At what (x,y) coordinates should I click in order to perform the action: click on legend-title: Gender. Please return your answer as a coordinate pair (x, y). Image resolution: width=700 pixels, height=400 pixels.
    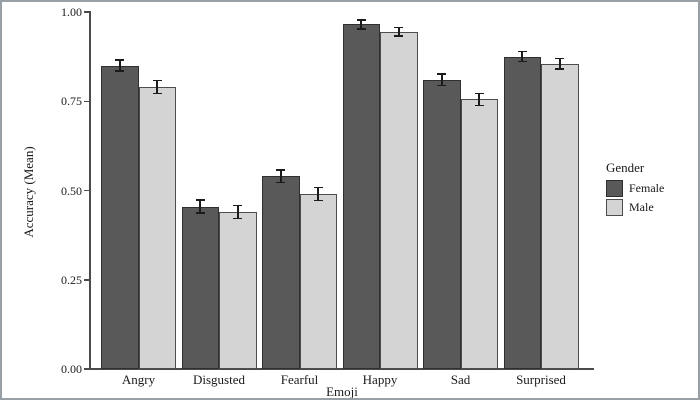
    Looking at the image, I should click on (625, 167).